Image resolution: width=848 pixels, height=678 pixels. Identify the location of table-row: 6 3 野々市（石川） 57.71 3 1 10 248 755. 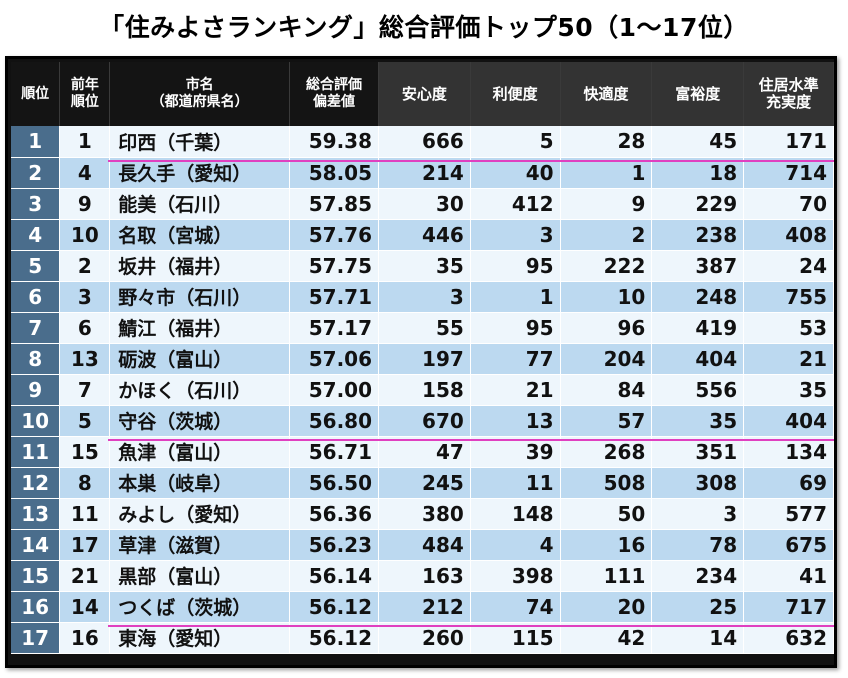
(422, 297).